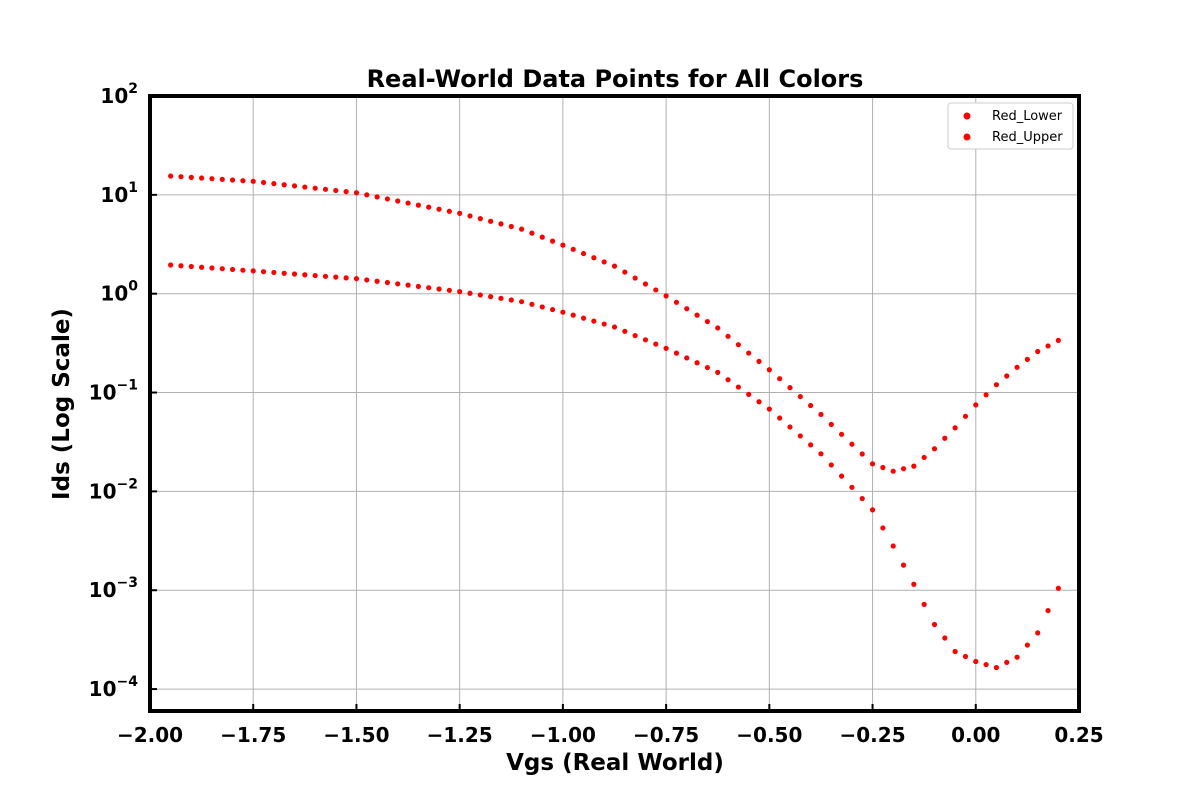 This screenshot has height=800, width=1200. Describe the element at coordinates (356, 735) in the screenshot. I see `x-tick-label: −1.50` at that location.